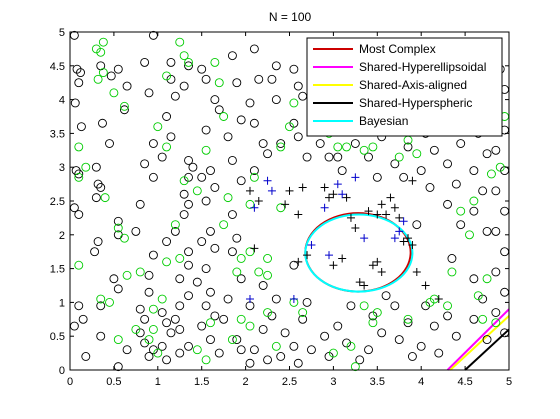  What do you see at coordinates (70, 382) in the screenshot?
I see `x-tick-label: 0` at bounding box center [70, 382].